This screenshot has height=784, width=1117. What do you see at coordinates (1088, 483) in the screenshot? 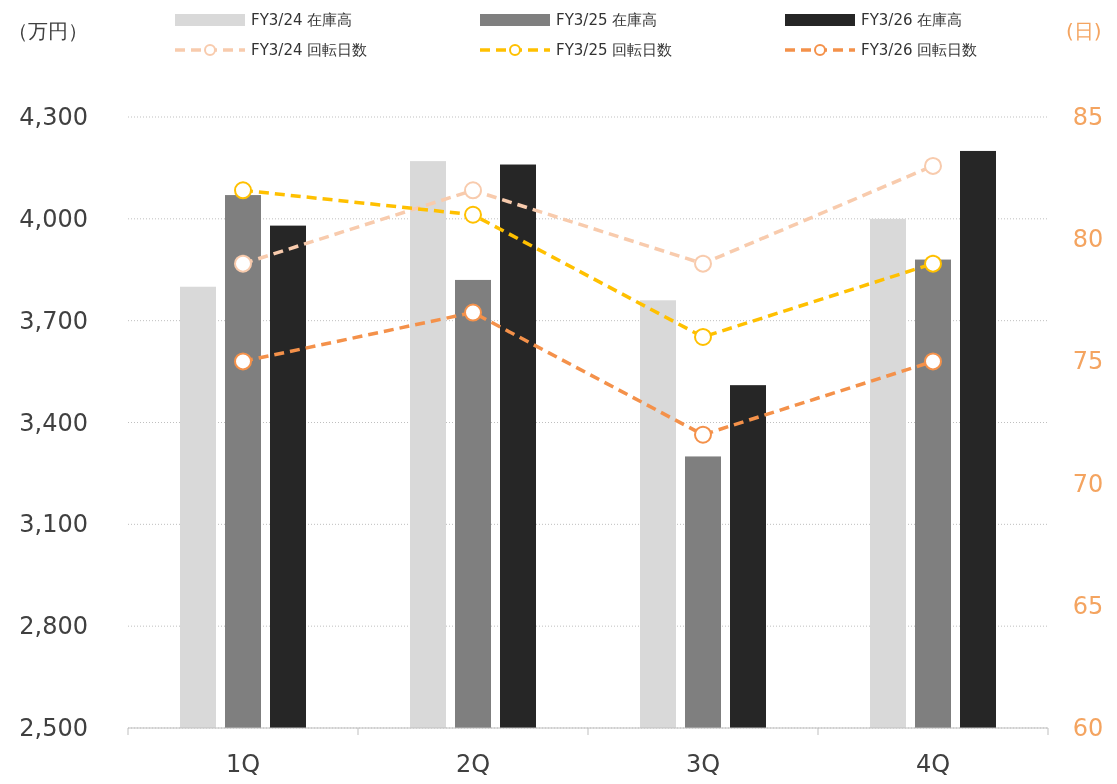
I see `y2-tick-label: 70` at bounding box center [1088, 483].